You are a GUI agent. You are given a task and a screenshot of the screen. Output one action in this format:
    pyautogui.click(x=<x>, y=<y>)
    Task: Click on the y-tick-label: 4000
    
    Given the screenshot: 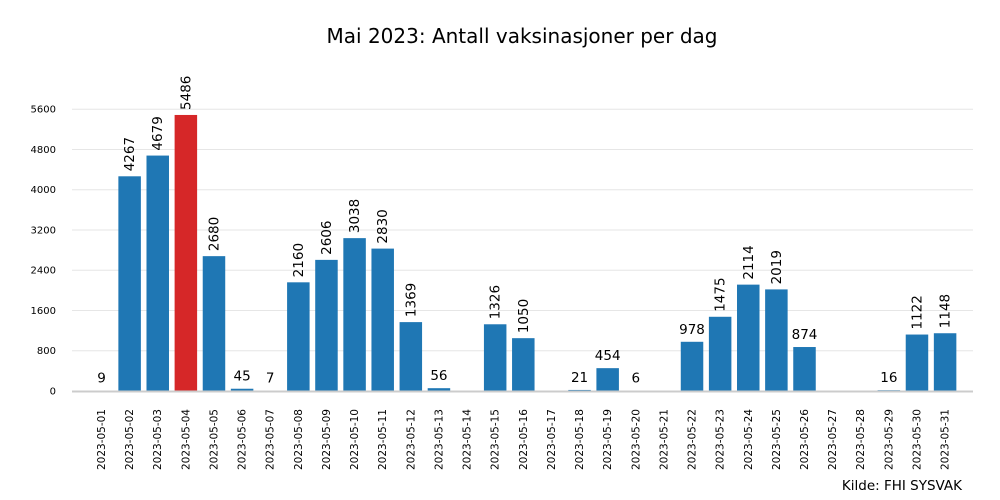 What is the action you would take?
    pyautogui.click(x=43, y=190)
    